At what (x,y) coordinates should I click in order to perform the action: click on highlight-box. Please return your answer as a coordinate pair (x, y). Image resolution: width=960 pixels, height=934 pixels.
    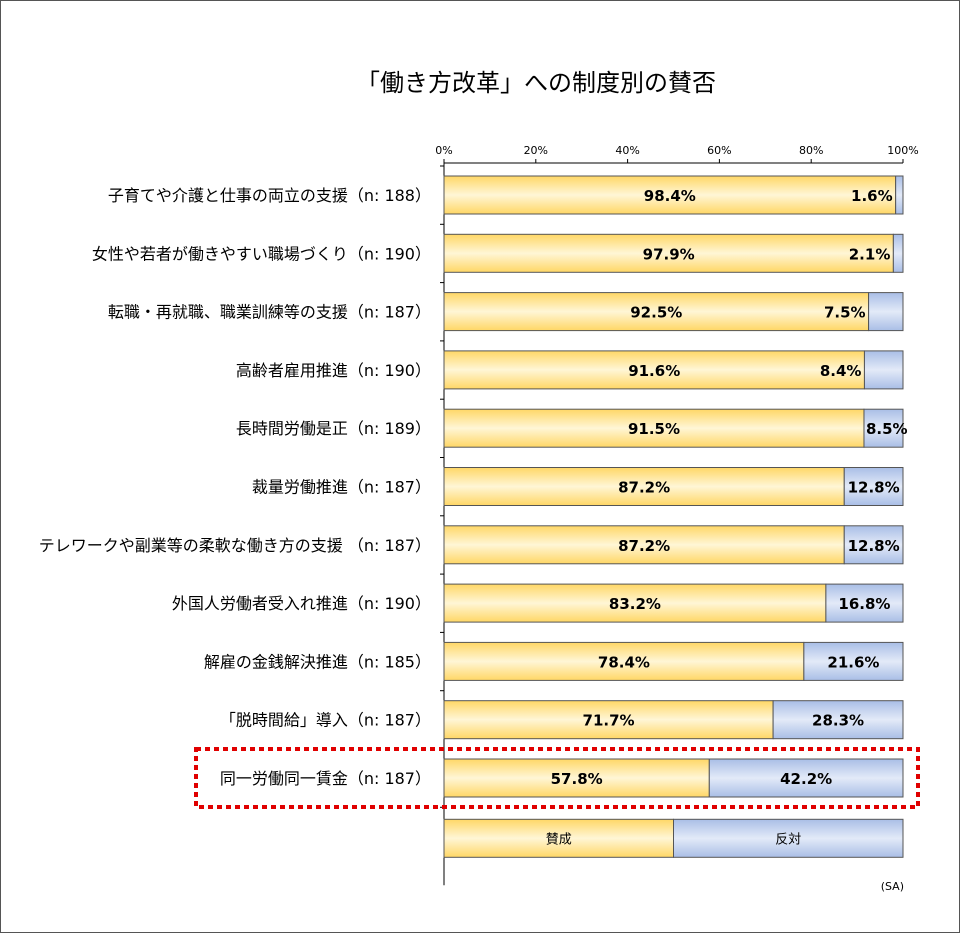
    Looking at the image, I should click on (557, 778).